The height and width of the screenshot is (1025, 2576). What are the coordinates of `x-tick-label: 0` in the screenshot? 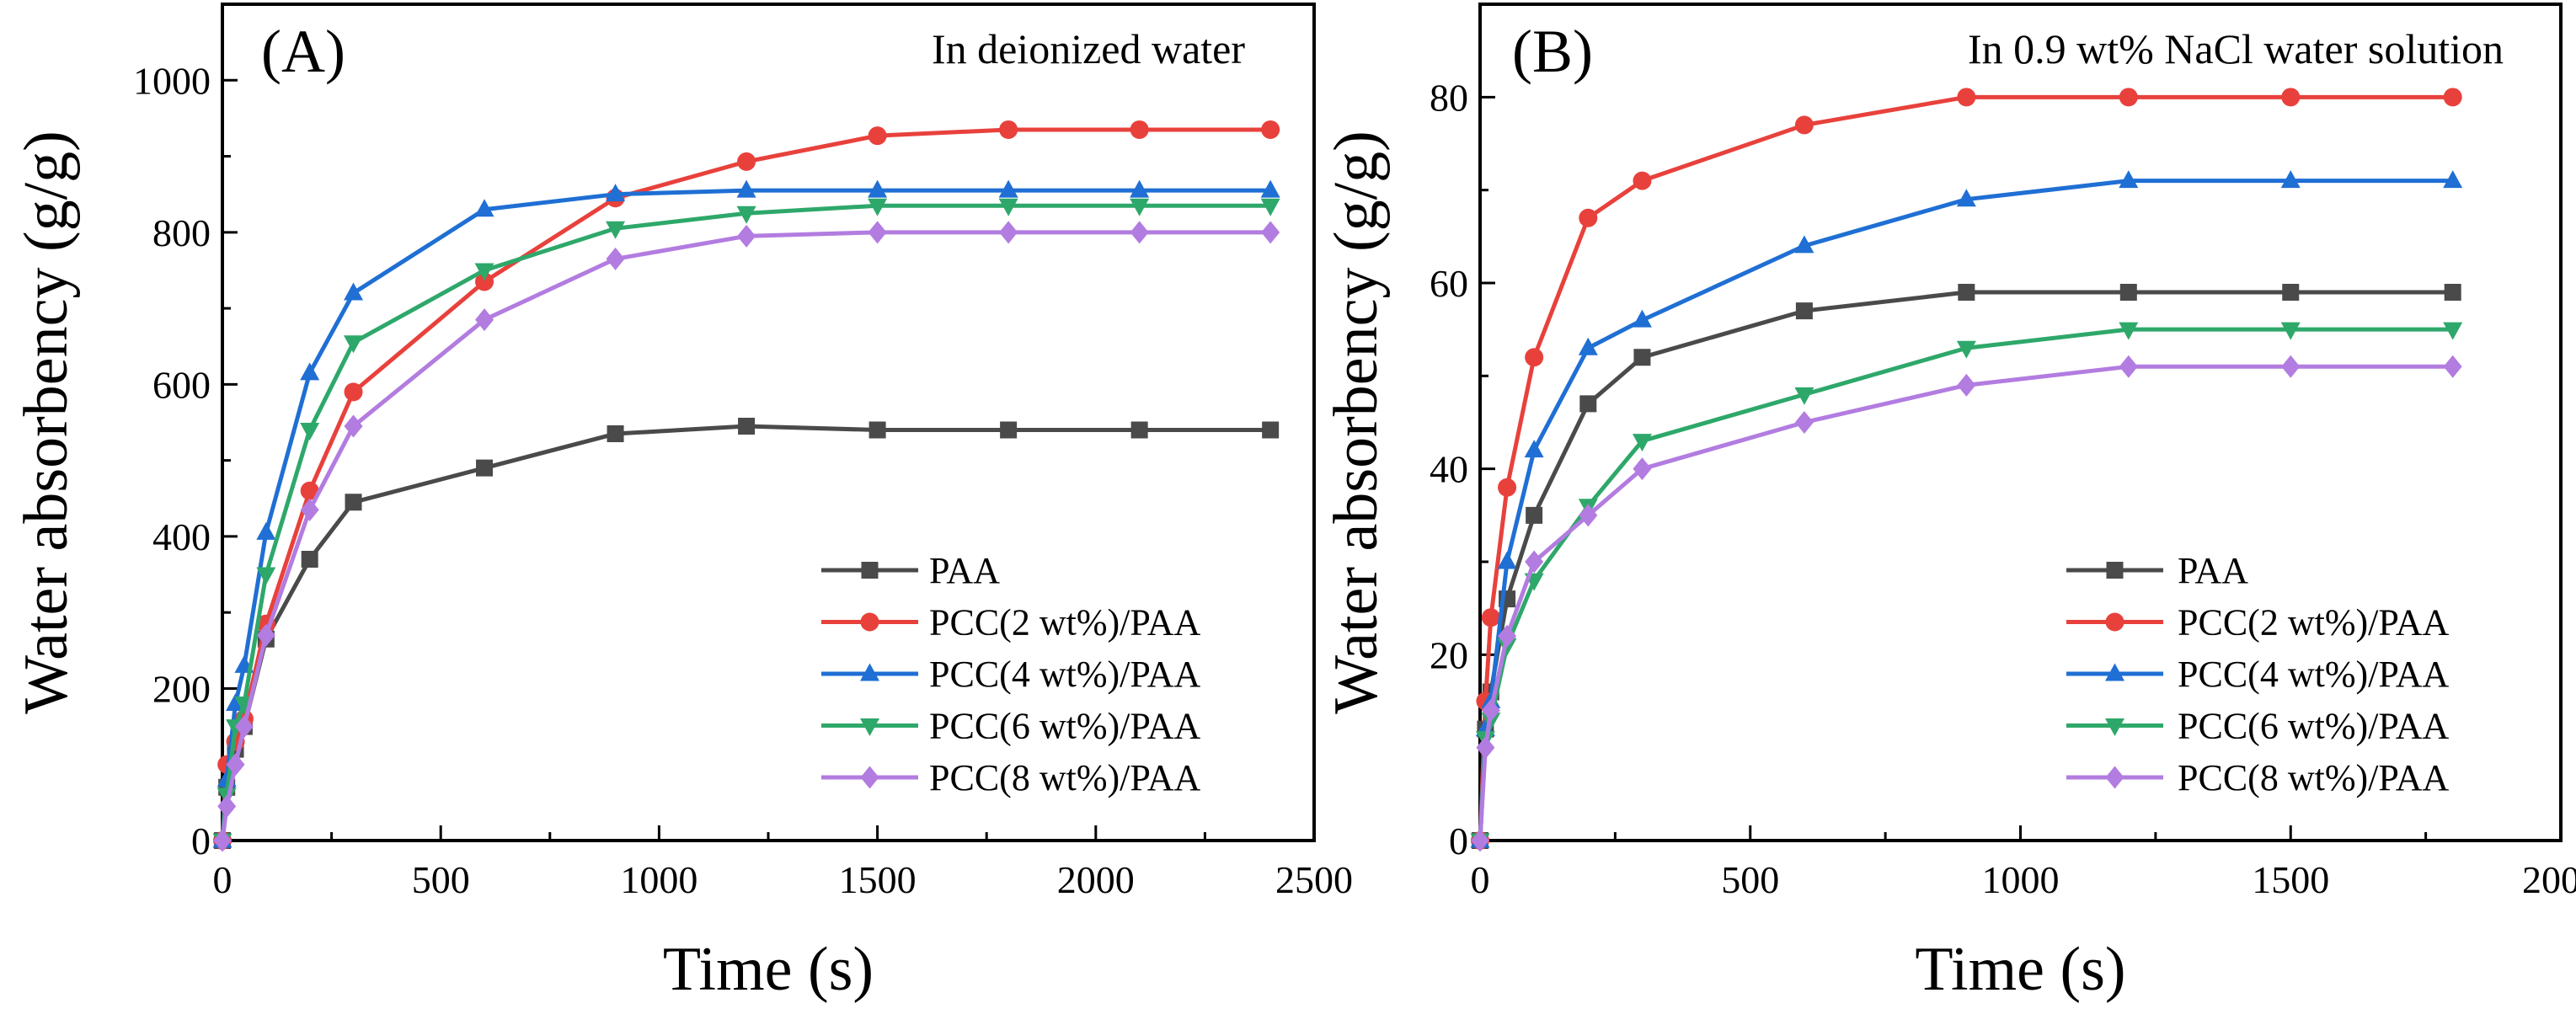 It's located at (1480, 879).